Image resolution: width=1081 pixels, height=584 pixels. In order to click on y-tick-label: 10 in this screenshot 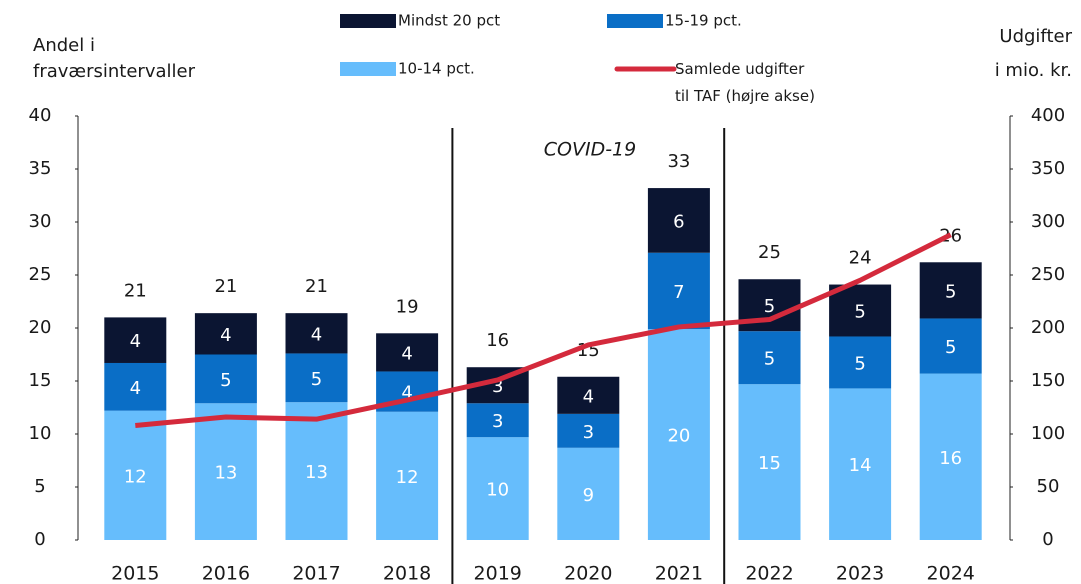, I will do `click(40, 433)`.